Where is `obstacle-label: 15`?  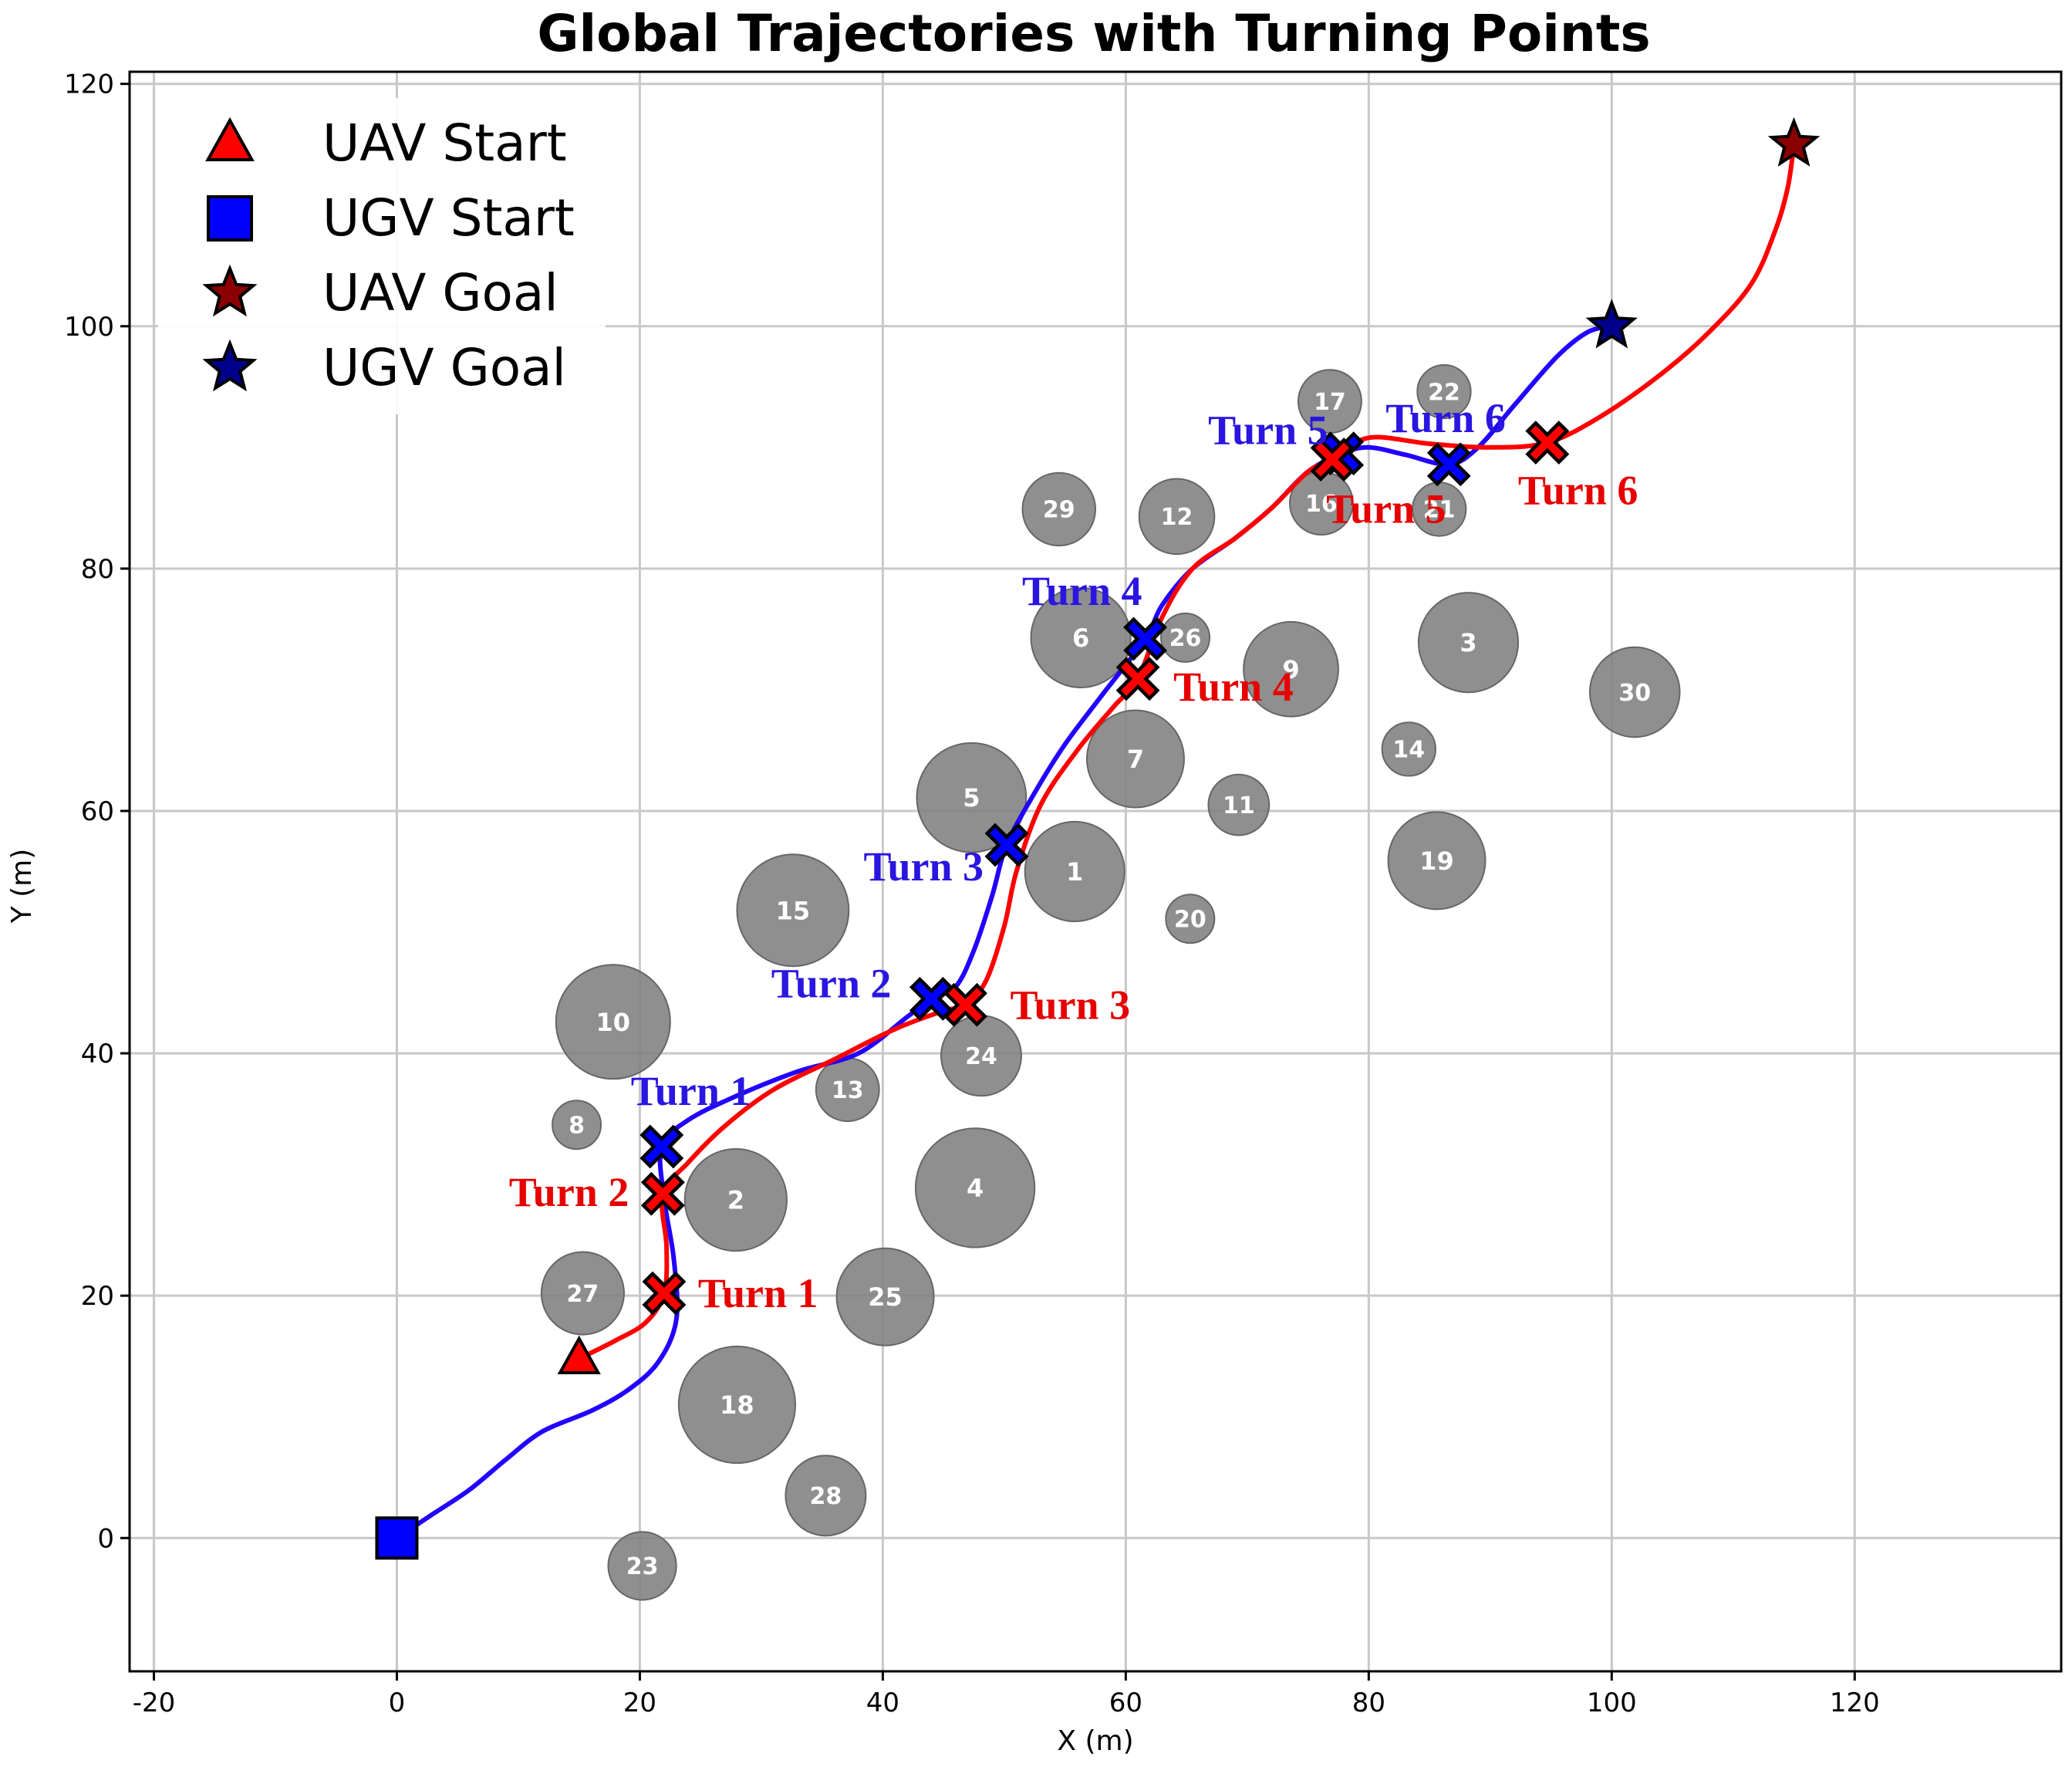
obstacle-label: 15 is located at coordinates (793, 911).